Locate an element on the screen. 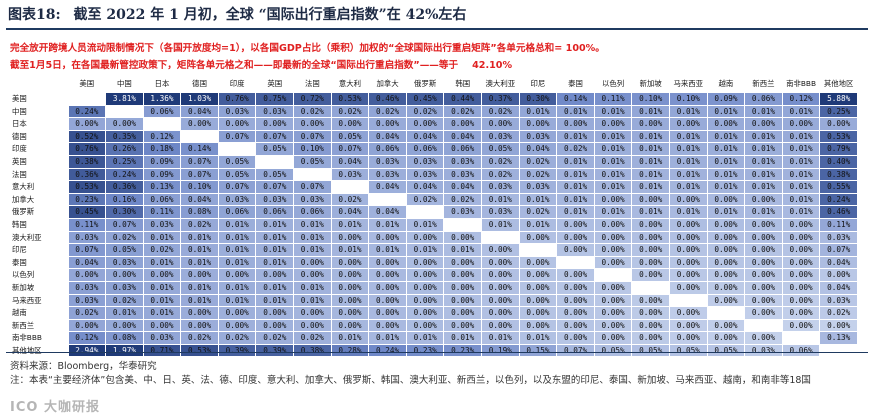 Image resolution: width=876 pixels, height=417 pixels. row-header: 澳大利亚 is located at coordinates (27, 237).